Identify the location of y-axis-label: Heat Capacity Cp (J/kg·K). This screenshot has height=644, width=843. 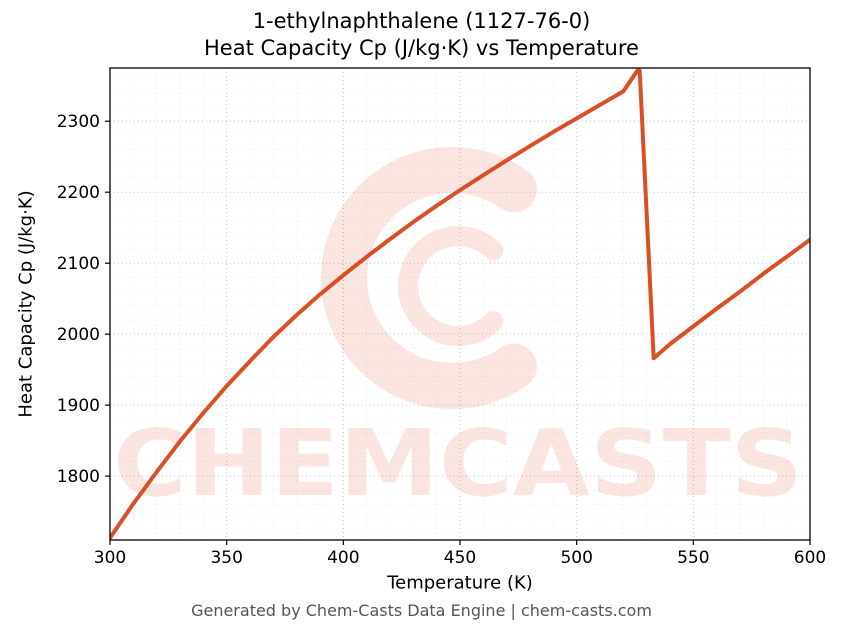
(26, 304).